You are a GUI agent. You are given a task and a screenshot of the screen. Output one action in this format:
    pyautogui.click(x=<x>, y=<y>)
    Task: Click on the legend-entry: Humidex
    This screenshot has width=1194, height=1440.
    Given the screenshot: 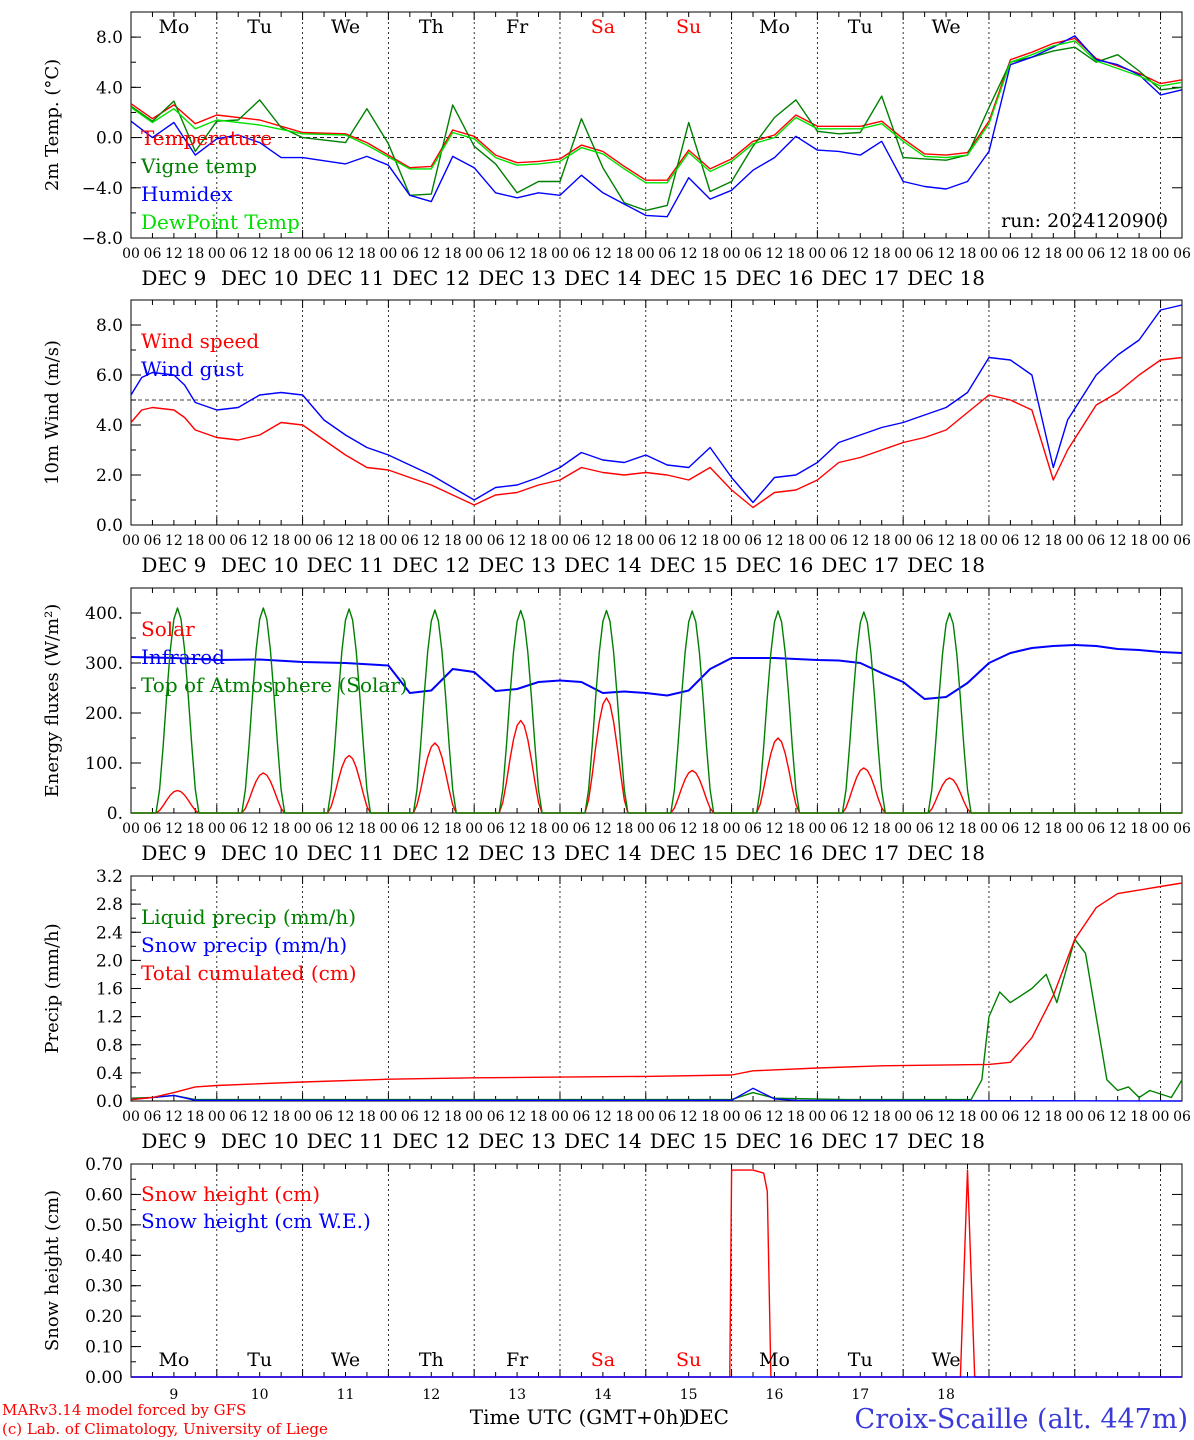 What is the action you would take?
    pyautogui.click(x=187, y=194)
    